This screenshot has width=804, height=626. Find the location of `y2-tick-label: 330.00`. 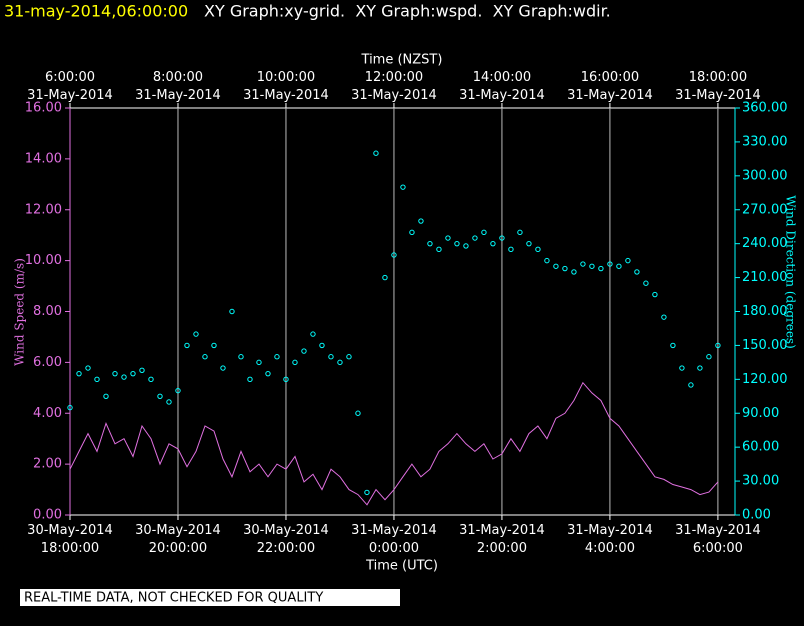

y2-tick-label: 330.00 is located at coordinates (765, 141).